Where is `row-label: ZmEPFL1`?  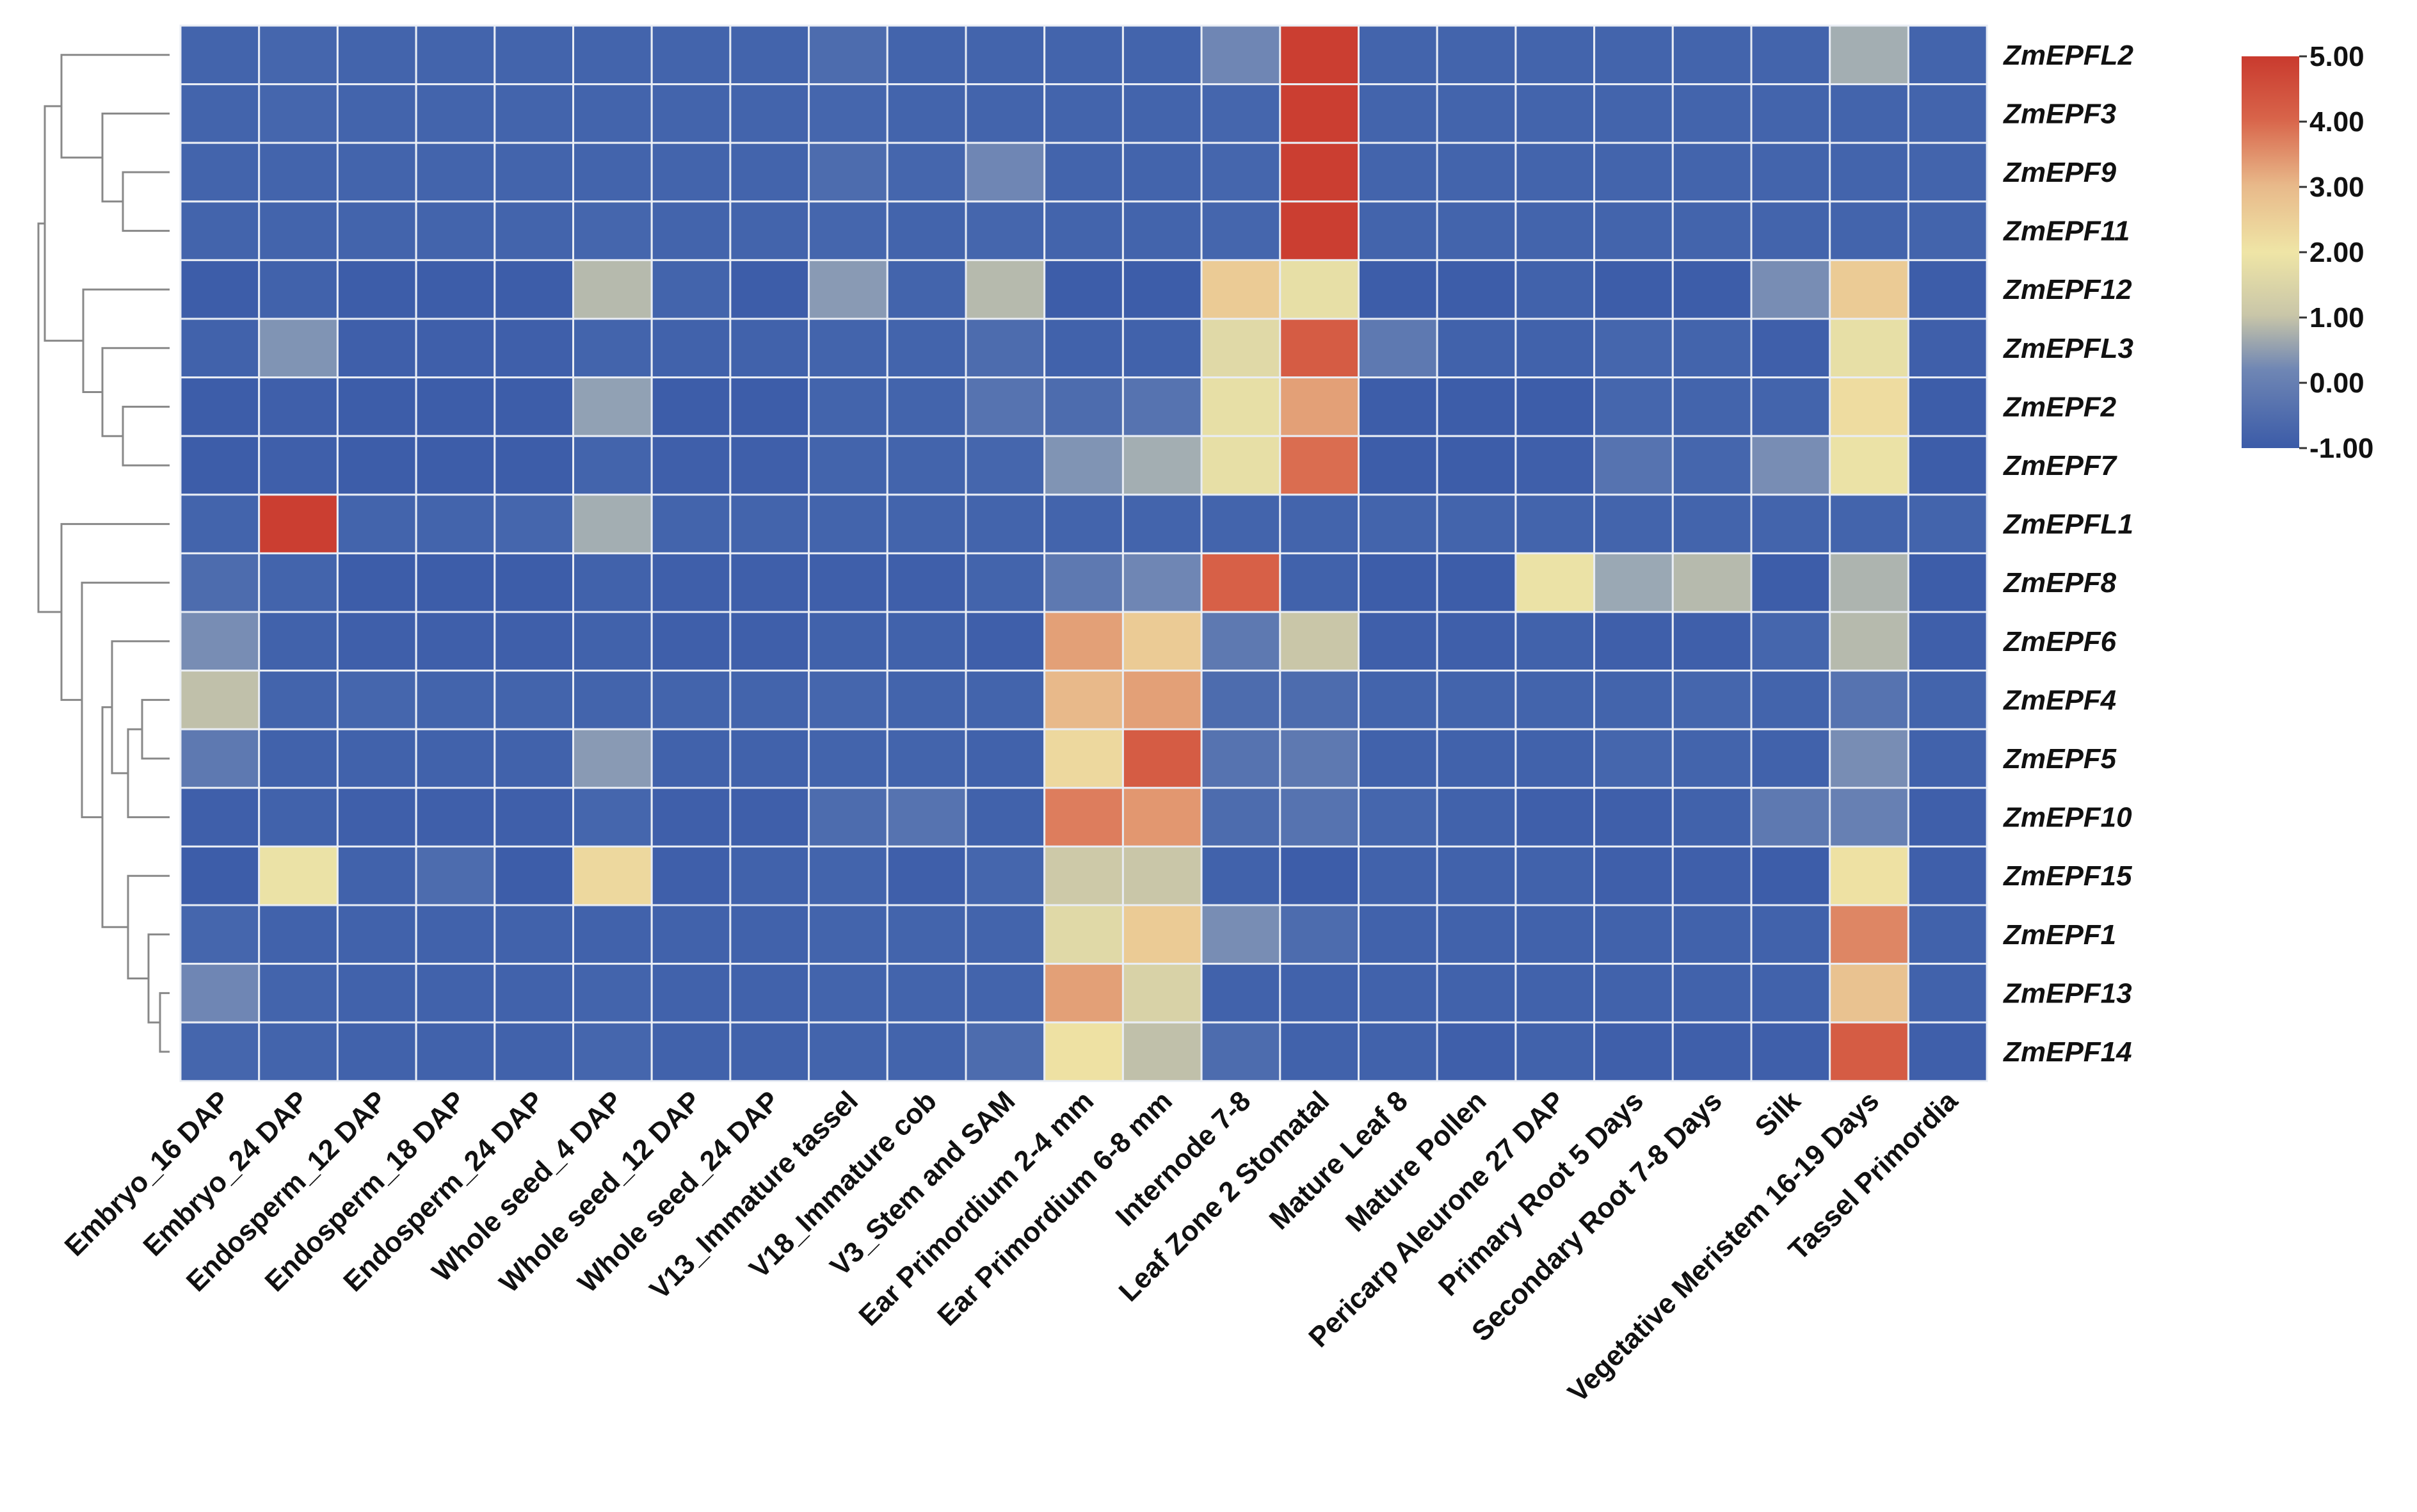
row-label: ZmEPFL1 is located at coordinates (2067, 524).